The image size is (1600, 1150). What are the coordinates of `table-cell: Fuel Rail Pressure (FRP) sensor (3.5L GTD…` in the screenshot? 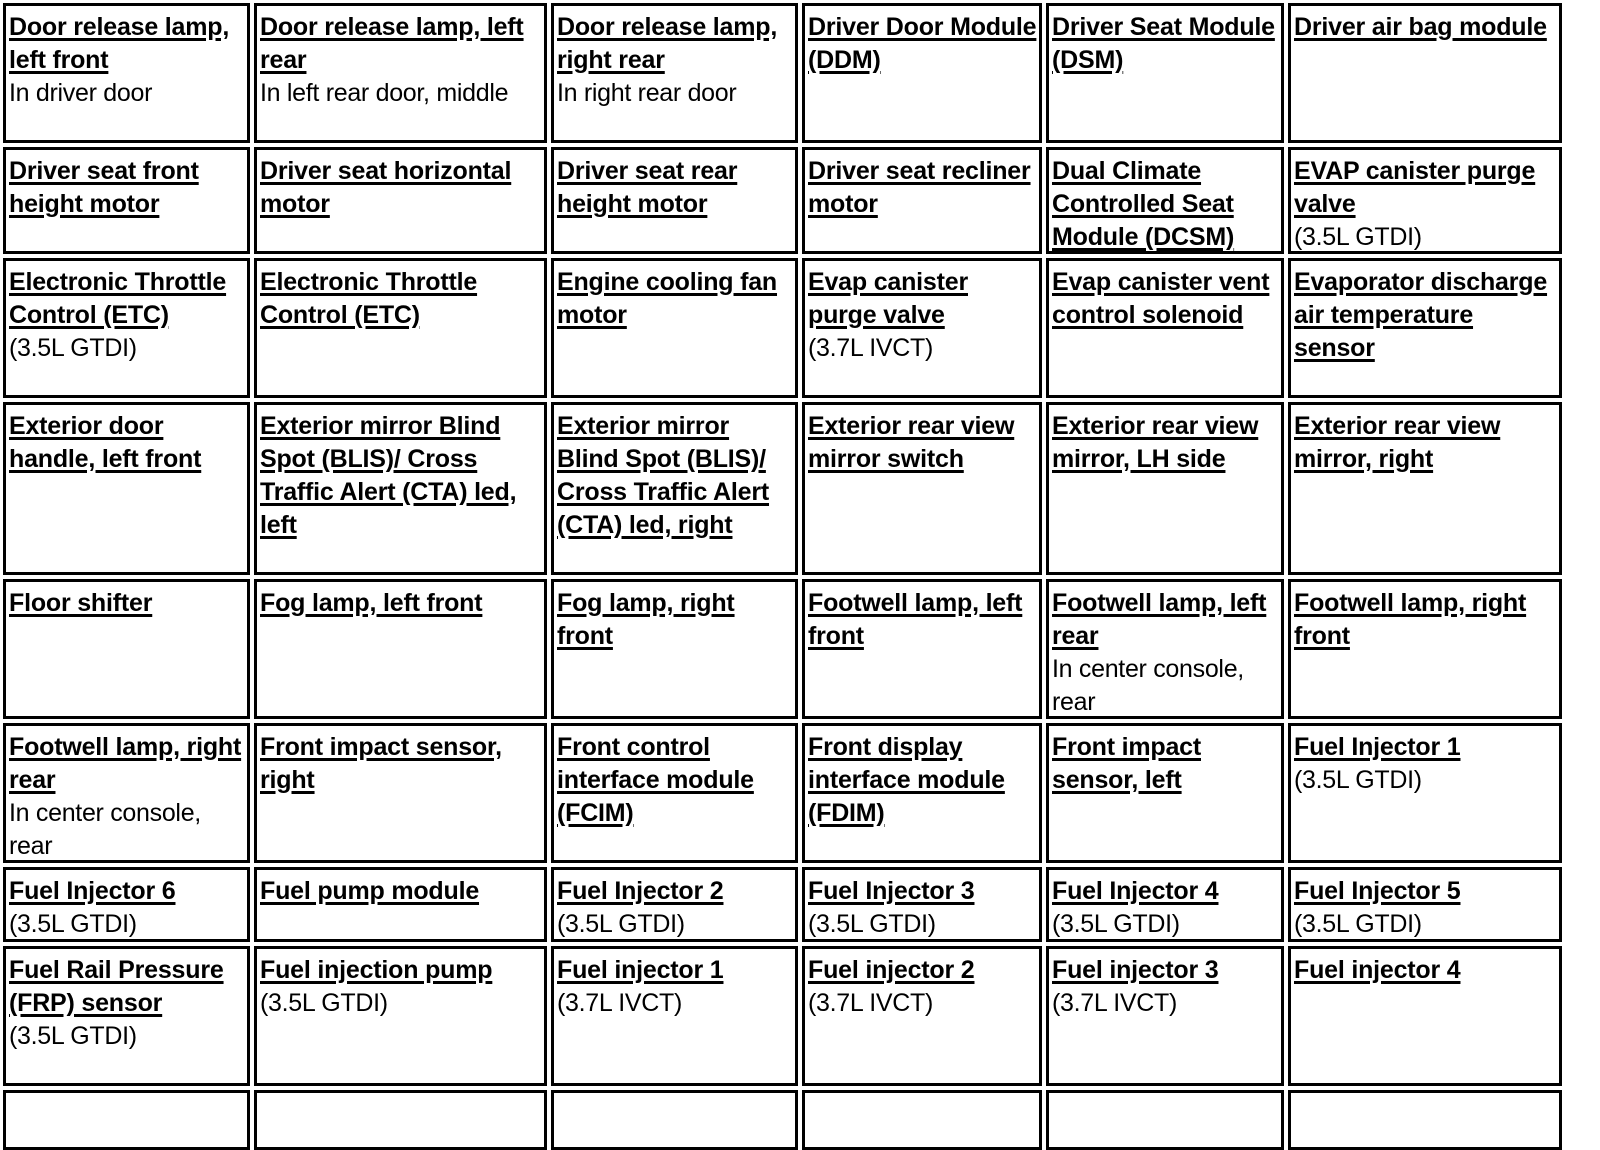 It's located at (126, 1016).